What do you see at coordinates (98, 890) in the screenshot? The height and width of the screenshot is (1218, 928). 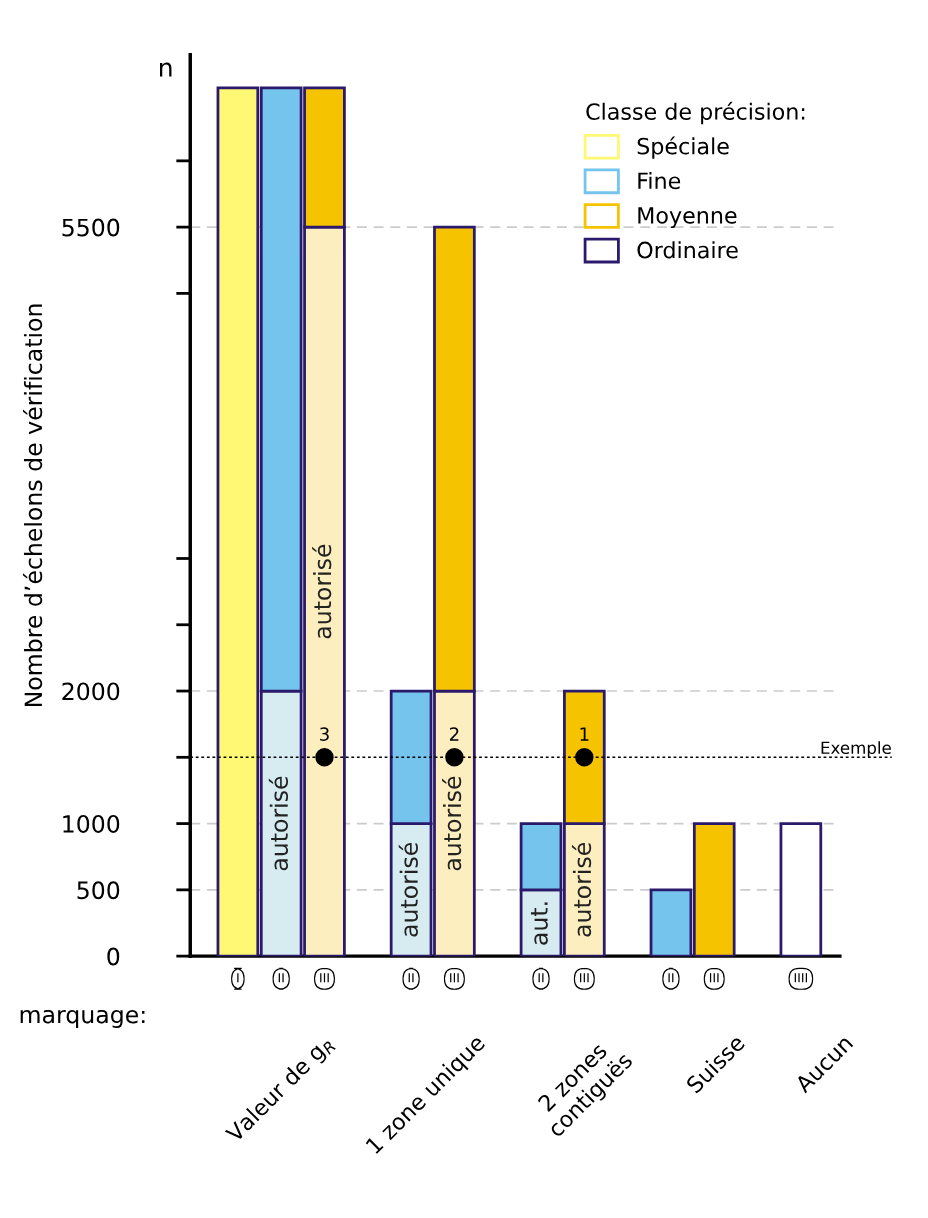 I see `y-tick-label: 500` at bounding box center [98, 890].